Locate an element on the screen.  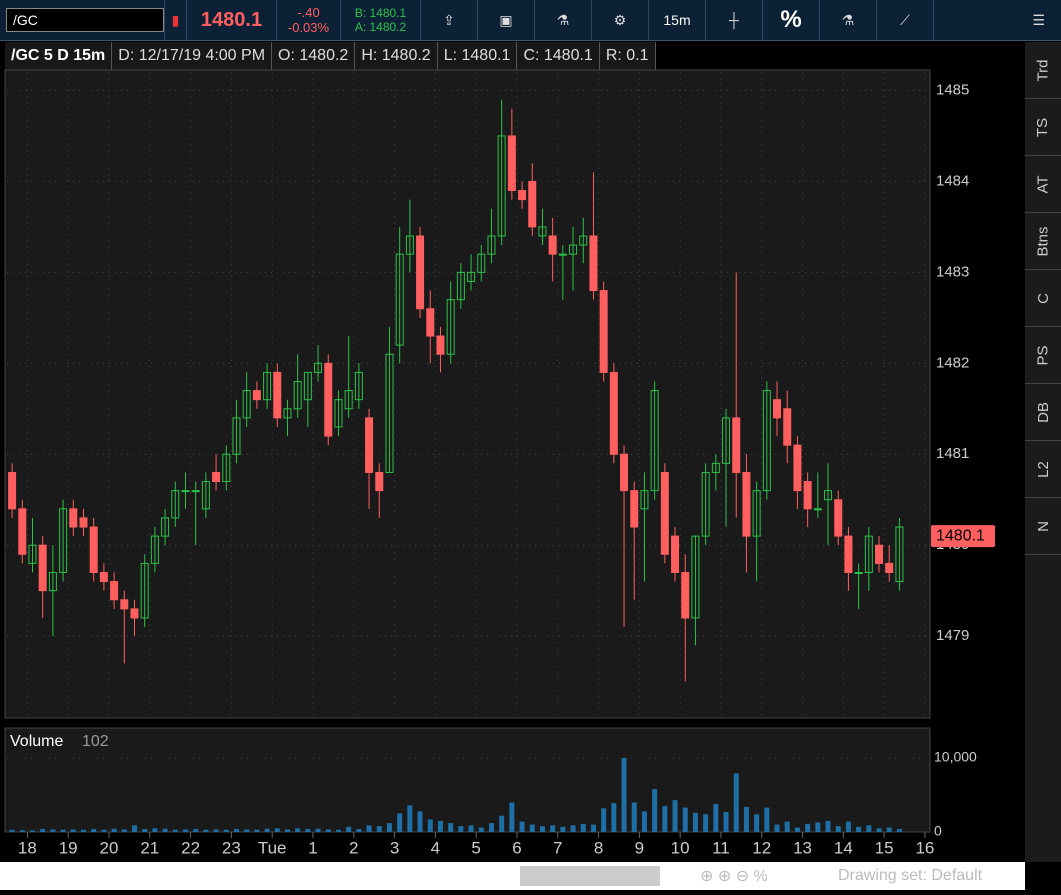
side-tab: AT is located at coordinates (1043, 184).